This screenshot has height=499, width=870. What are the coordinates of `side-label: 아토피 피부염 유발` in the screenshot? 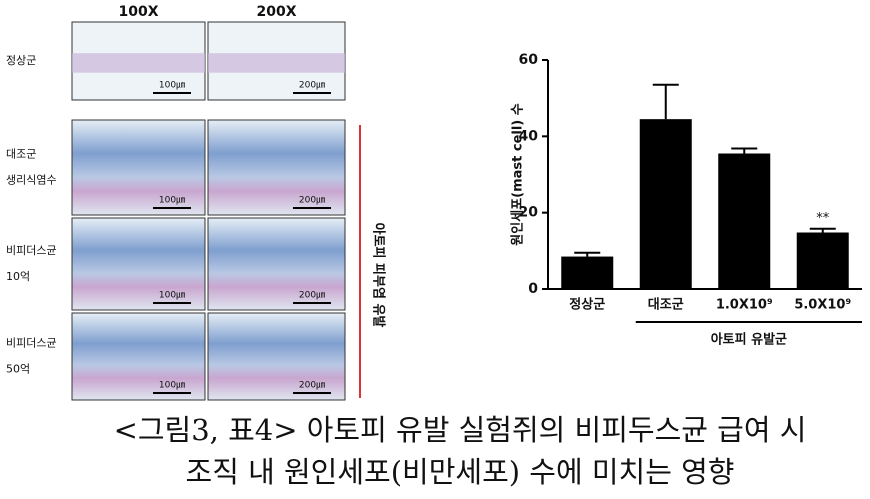 It's located at (379, 275).